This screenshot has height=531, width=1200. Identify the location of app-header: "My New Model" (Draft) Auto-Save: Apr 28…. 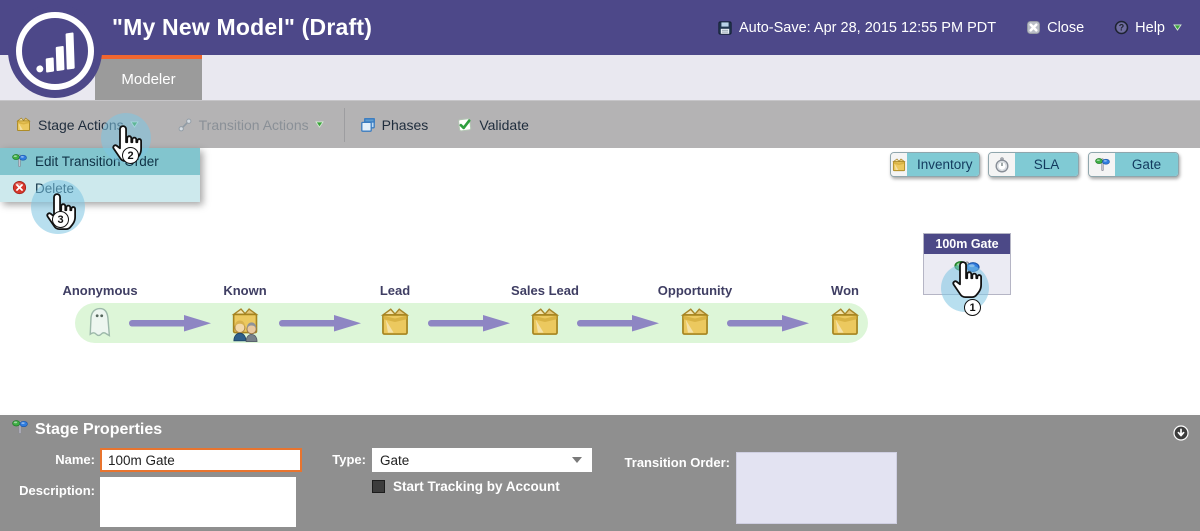
(600, 27).